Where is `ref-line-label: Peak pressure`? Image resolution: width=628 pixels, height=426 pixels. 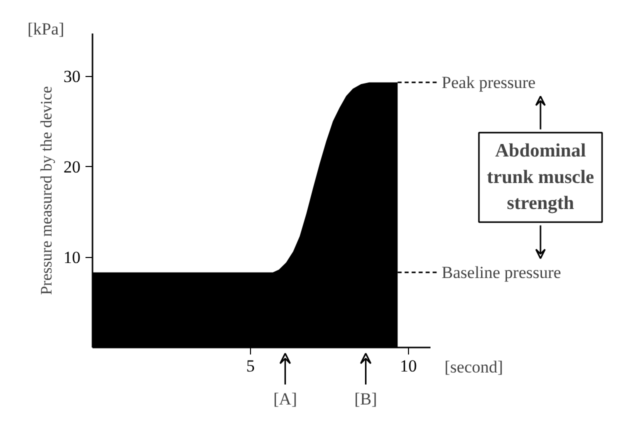
ref-line-label: Peak pressure is located at coordinates (489, 82).